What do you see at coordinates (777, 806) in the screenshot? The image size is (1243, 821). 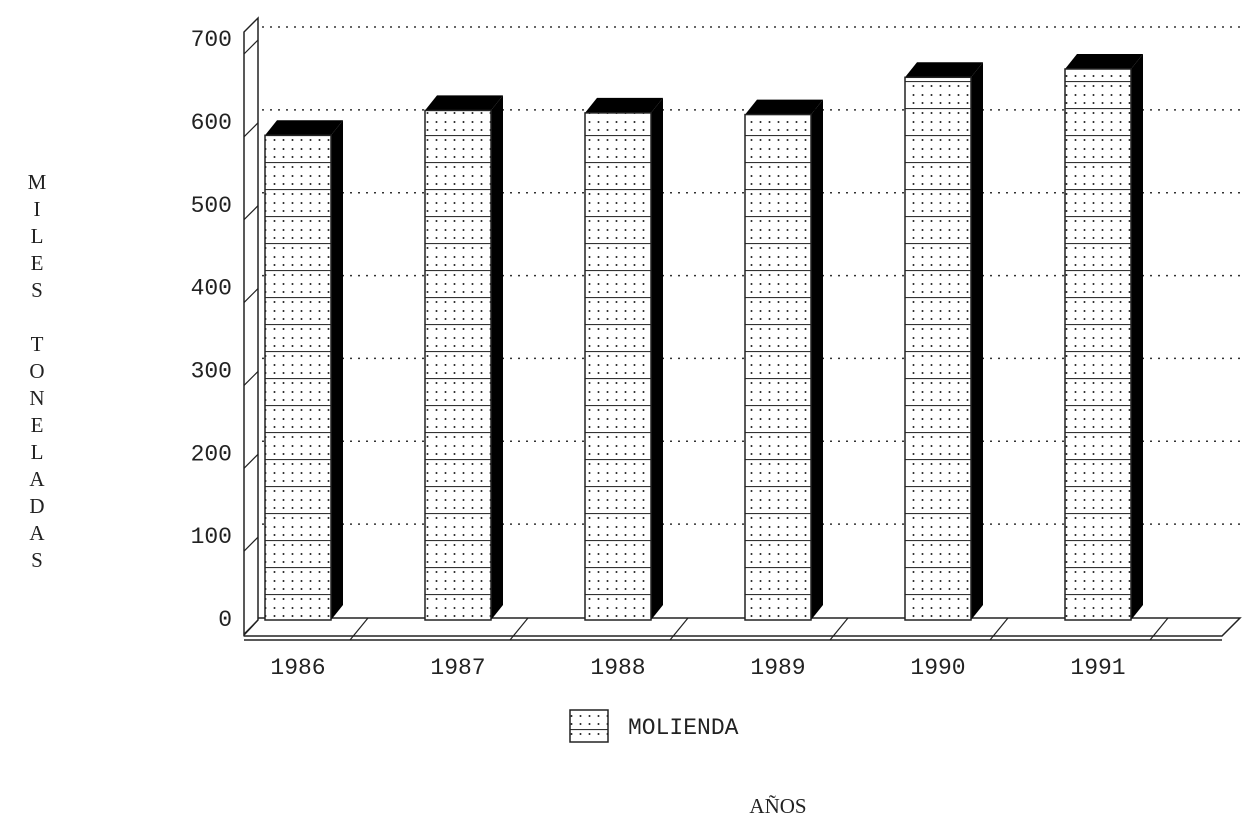 I see `x-axis-label: AÑOS` at bounding box center [777, 806].